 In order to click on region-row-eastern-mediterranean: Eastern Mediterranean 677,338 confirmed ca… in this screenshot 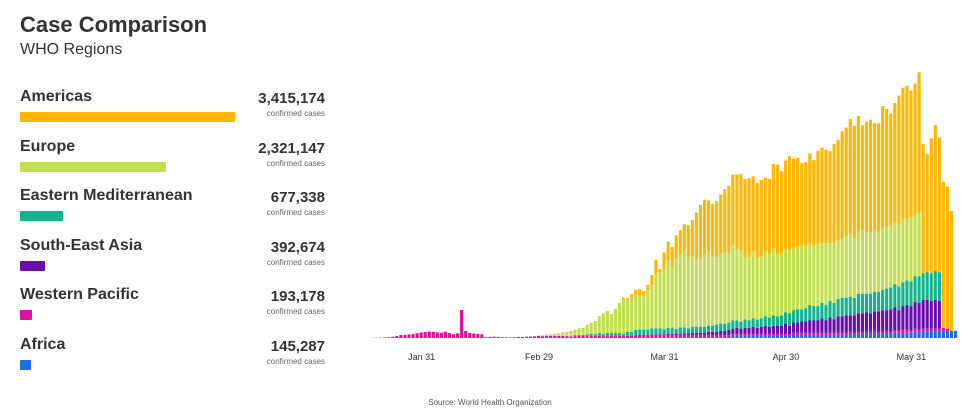, I will do `click(172, 209)`.